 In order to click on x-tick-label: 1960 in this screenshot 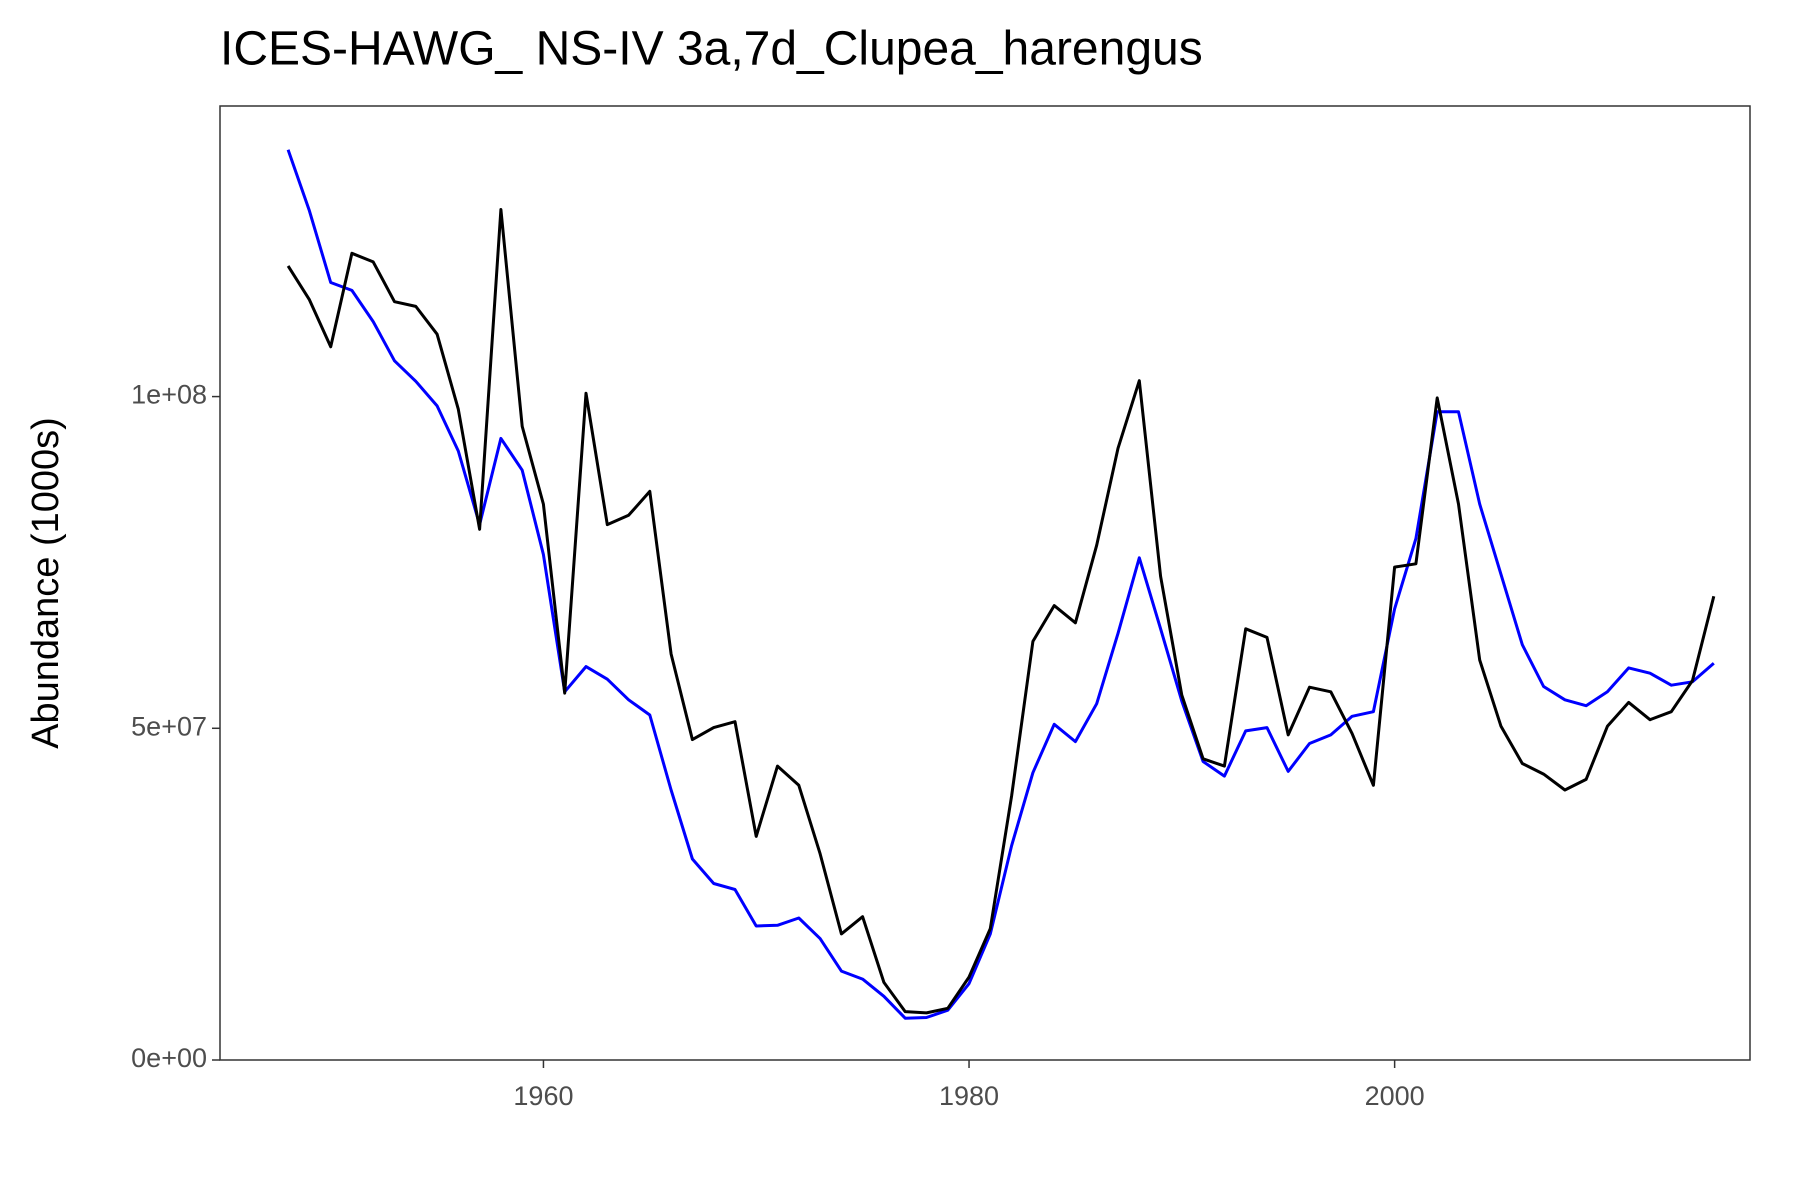, I will do `click(543, 1096)`.